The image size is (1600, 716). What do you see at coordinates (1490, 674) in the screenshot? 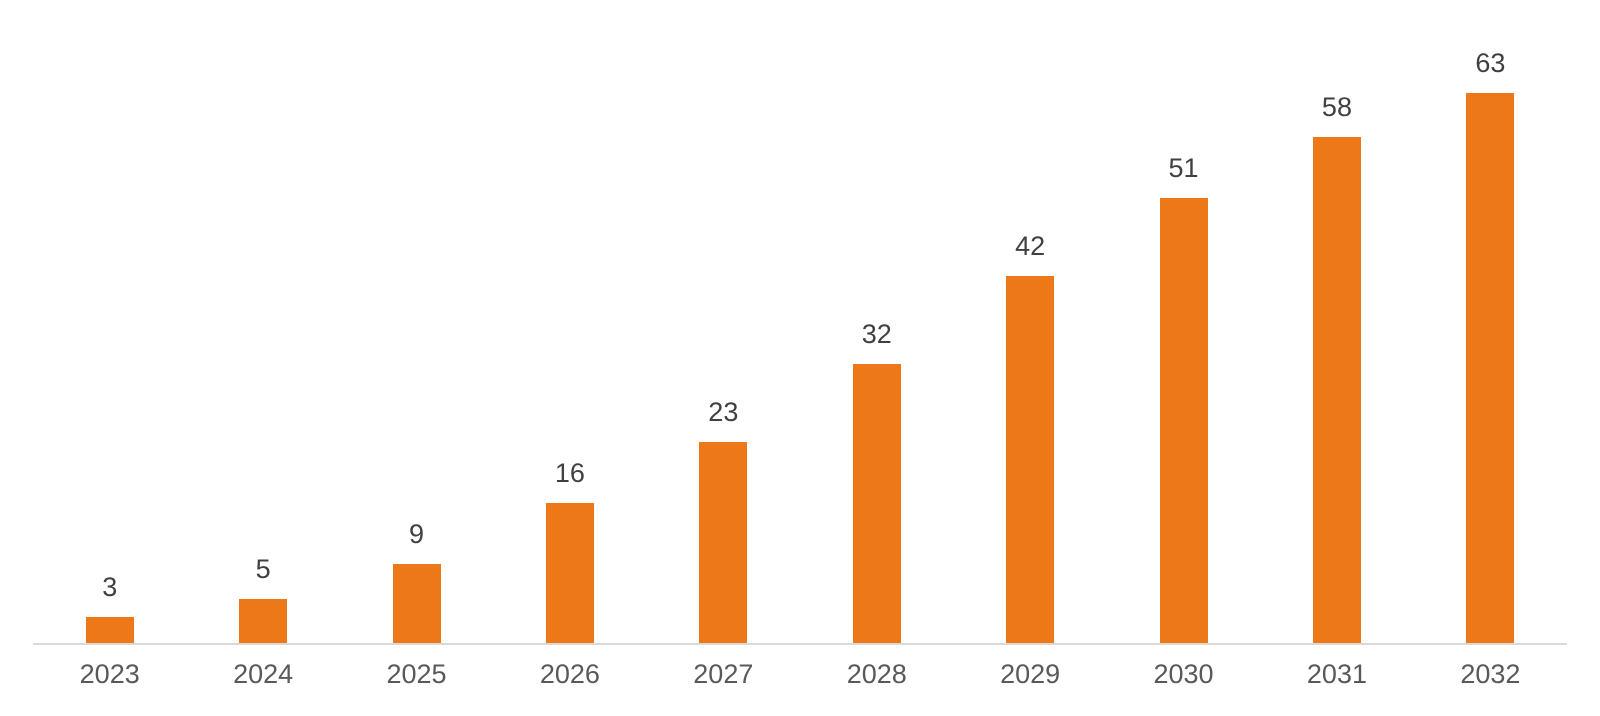
I see `x-axis-tick-label: 2032` at bounding box center [1490, 674].